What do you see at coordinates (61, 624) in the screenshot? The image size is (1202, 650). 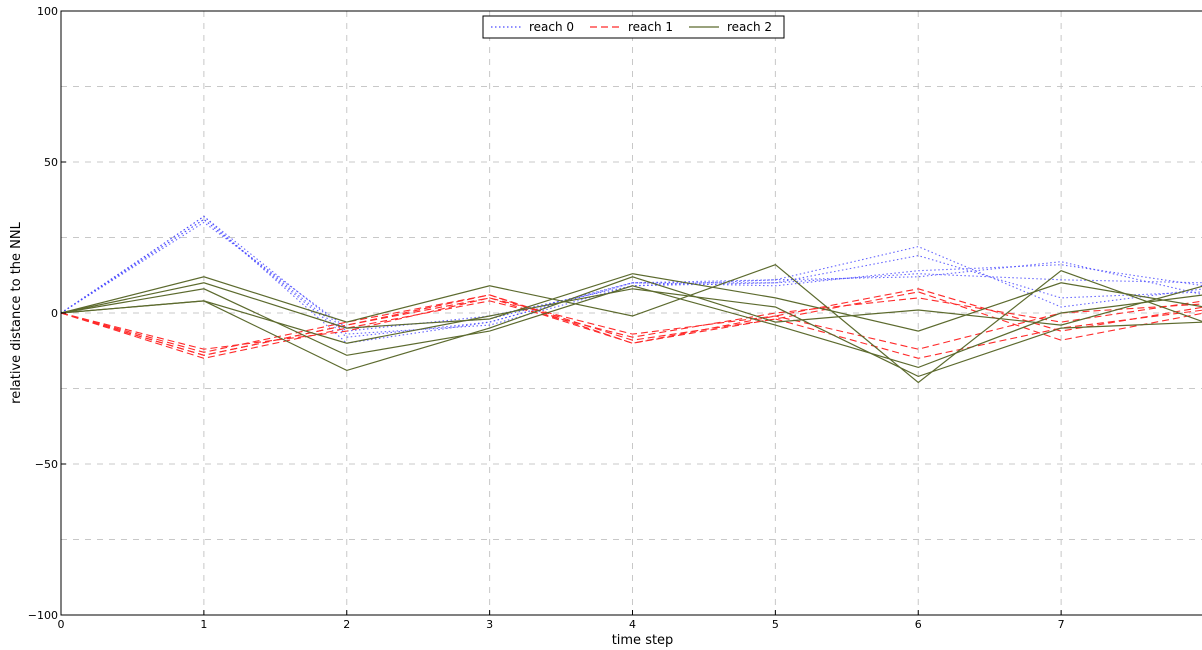 I see `x-tick-label: 0` at bounding box center [61, 624].